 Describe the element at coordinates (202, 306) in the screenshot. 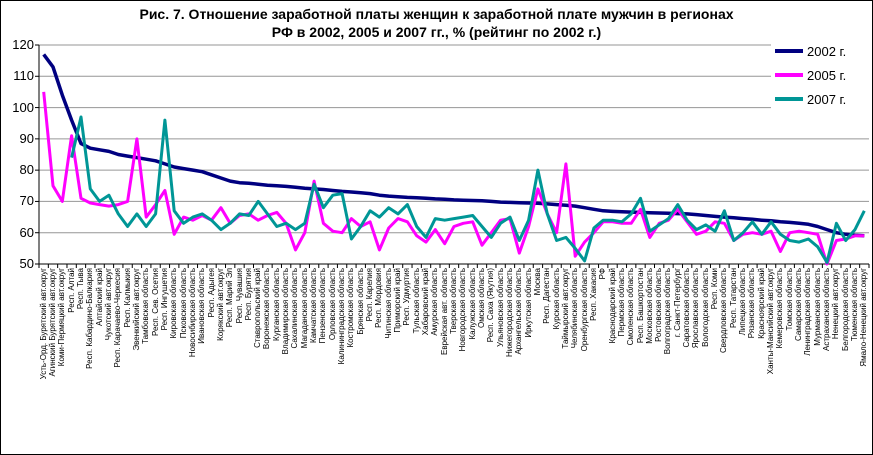

I see `x-axis-label: Ивановская область` at that location.